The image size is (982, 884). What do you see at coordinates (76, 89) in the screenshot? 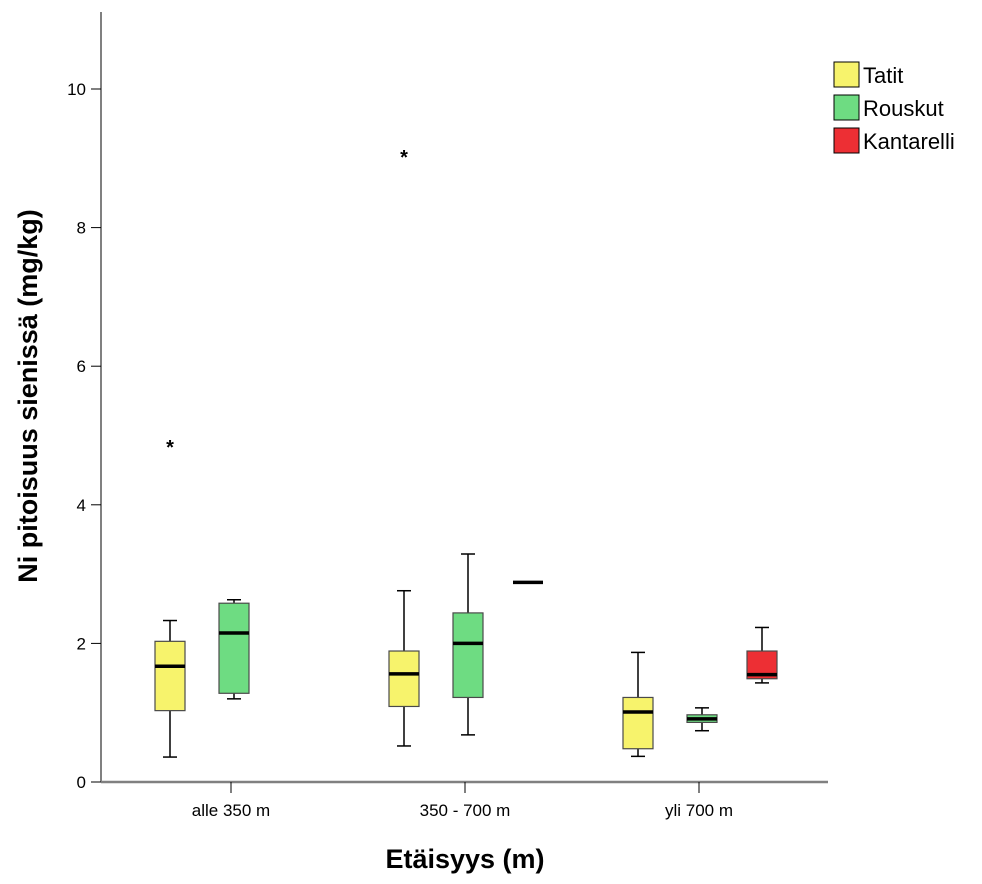
I see `y-tick-label: 10` at bounding box center [76, 89].